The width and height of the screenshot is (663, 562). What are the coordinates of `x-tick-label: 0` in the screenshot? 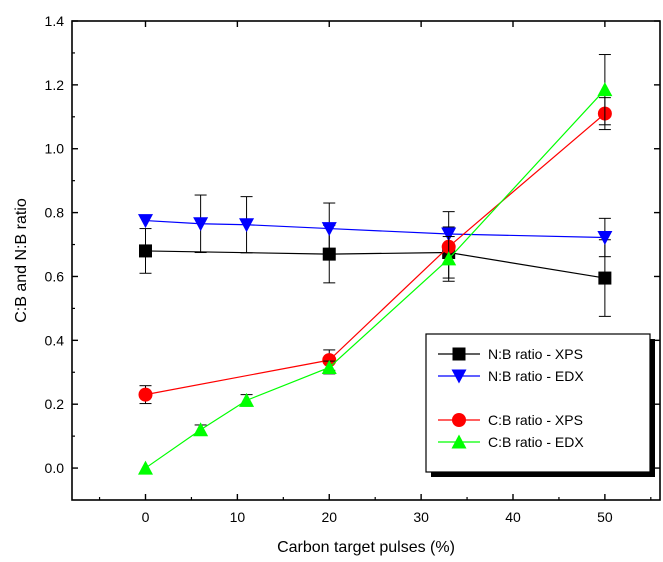 It's located at (146, 517).